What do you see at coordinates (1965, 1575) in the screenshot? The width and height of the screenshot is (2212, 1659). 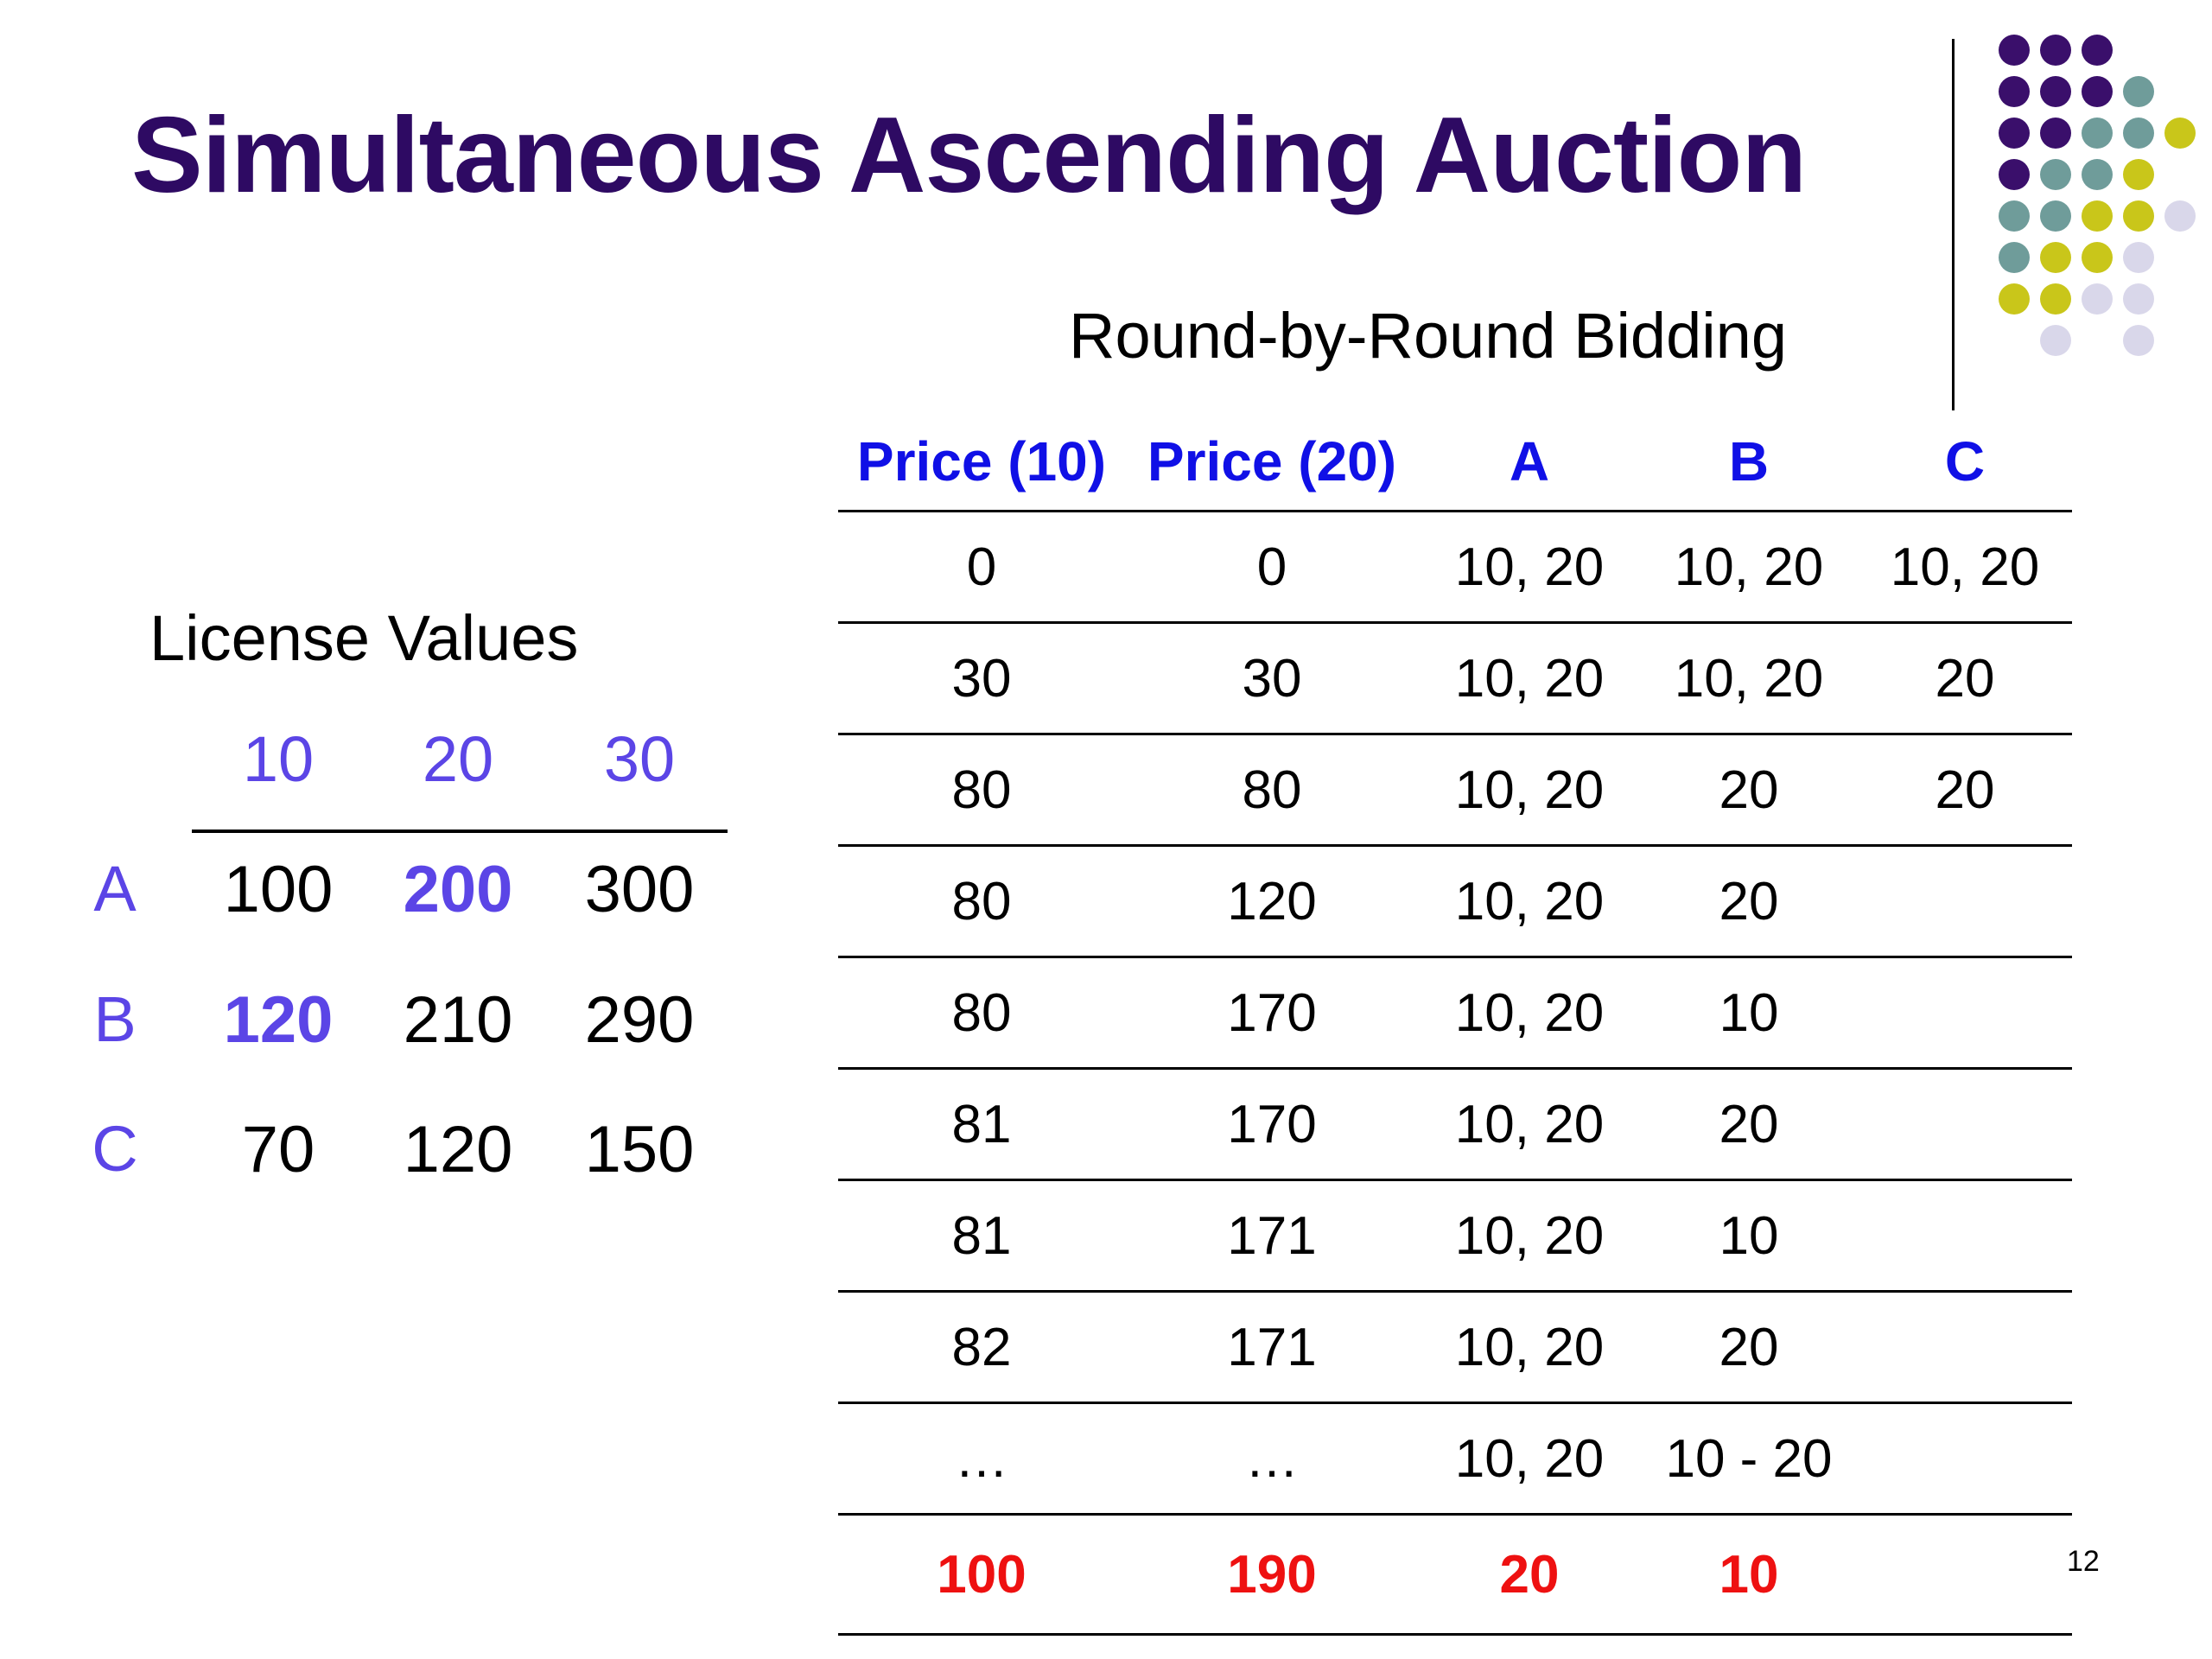 I see `final-cell` at bounding box center [1965, 1575].